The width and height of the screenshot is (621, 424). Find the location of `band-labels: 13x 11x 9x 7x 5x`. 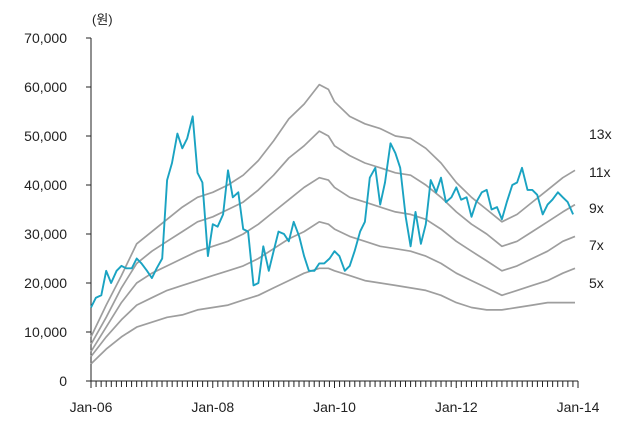

band-labels: 13x 11x 9x 7x 5x is located at coordinates (600, 208).